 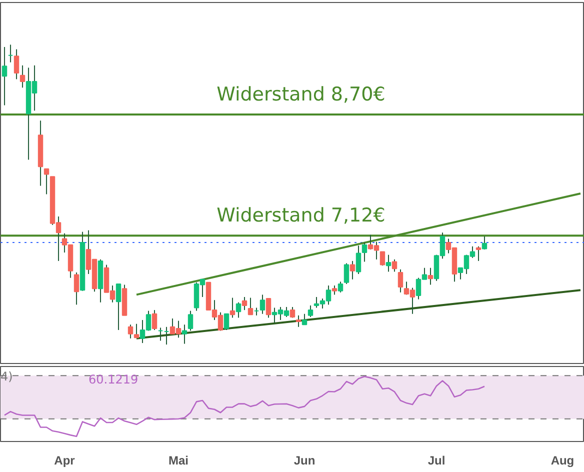 I want to click on x-tick-label: Aug, so click(x=562, y=461).